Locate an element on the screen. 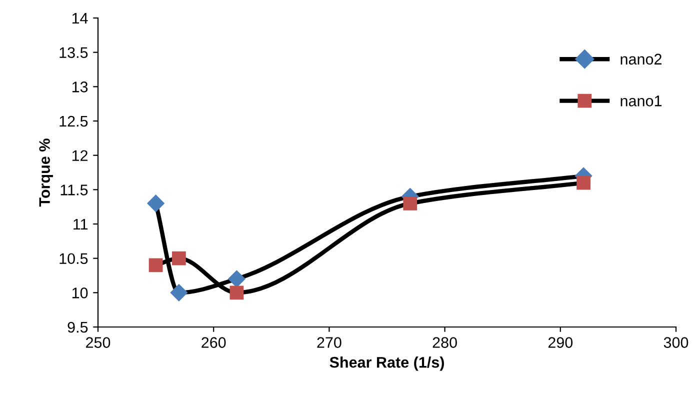 The image size is (694, 410). x-tick-label: 280 is located at coordinates (444, 342).